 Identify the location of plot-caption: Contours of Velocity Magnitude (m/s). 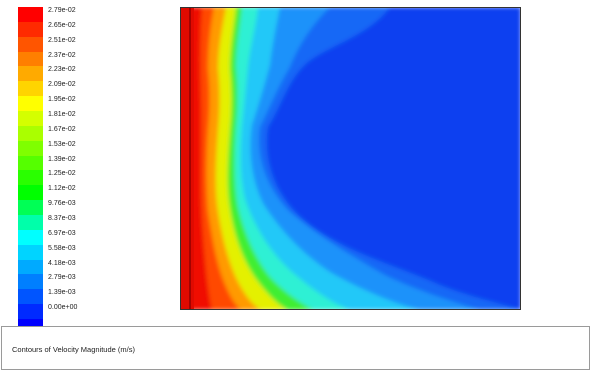
(73, 349).